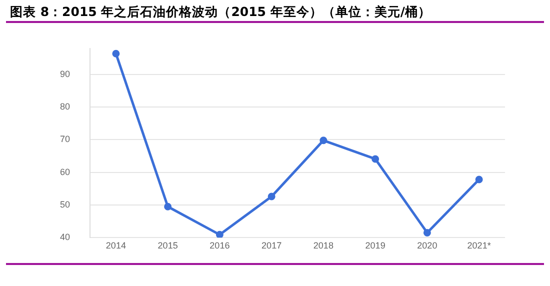 This screenshot has height=286, width=550. I want to click on y-tick-label: 70, so click(65, 139).